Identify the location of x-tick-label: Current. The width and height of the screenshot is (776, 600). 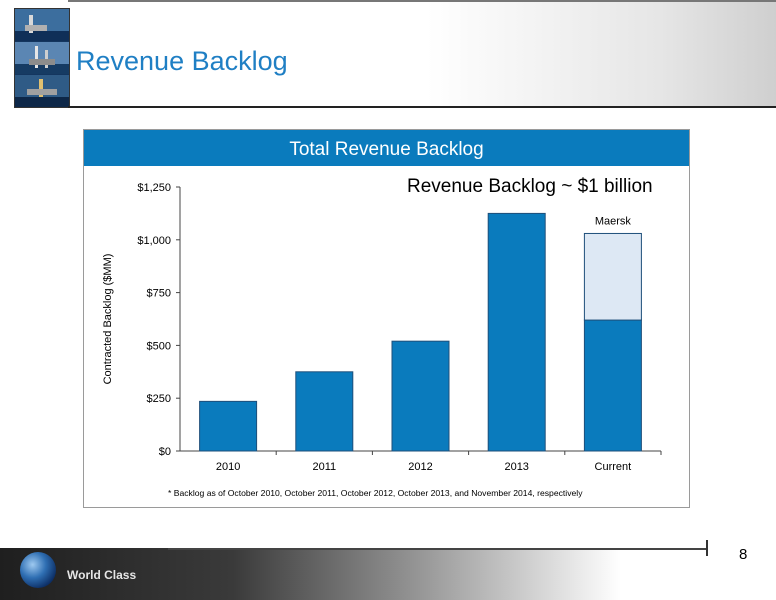
(613, 467).